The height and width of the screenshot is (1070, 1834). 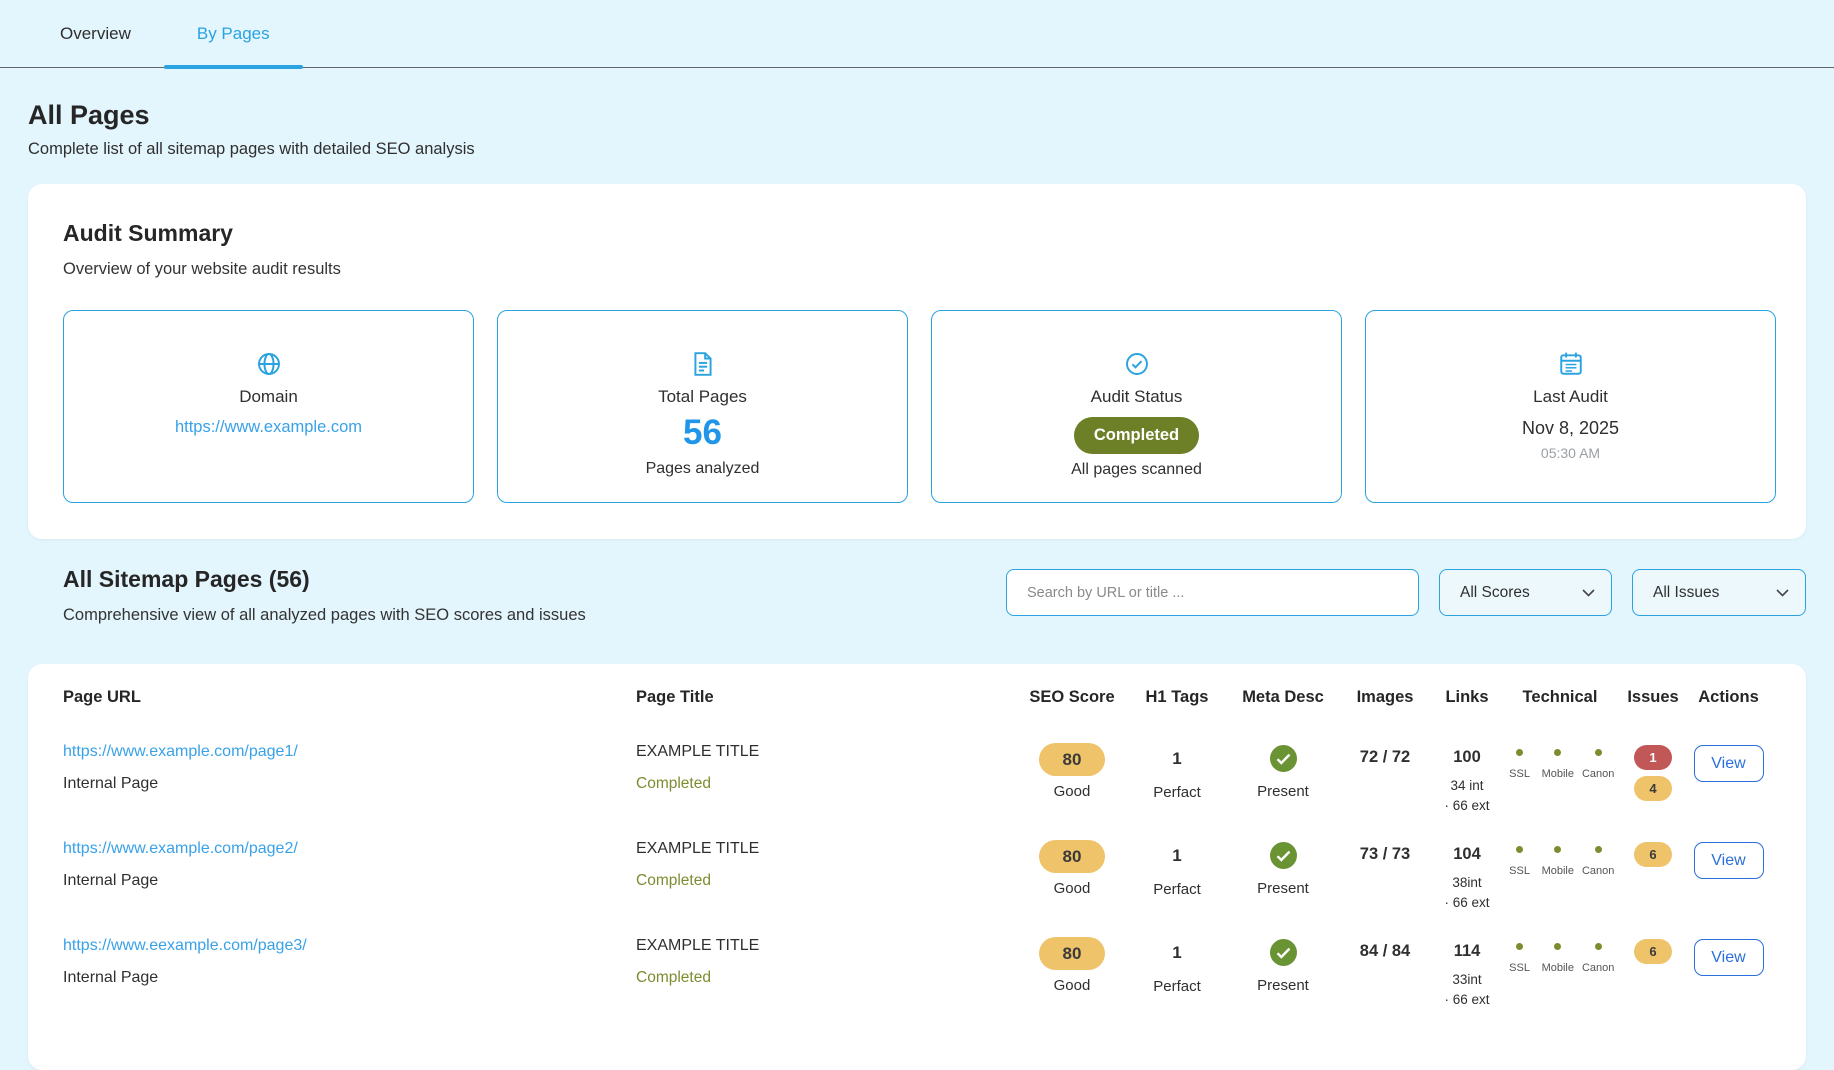 I want to click on page-status-text: Completed, so click(x=673, y=977).